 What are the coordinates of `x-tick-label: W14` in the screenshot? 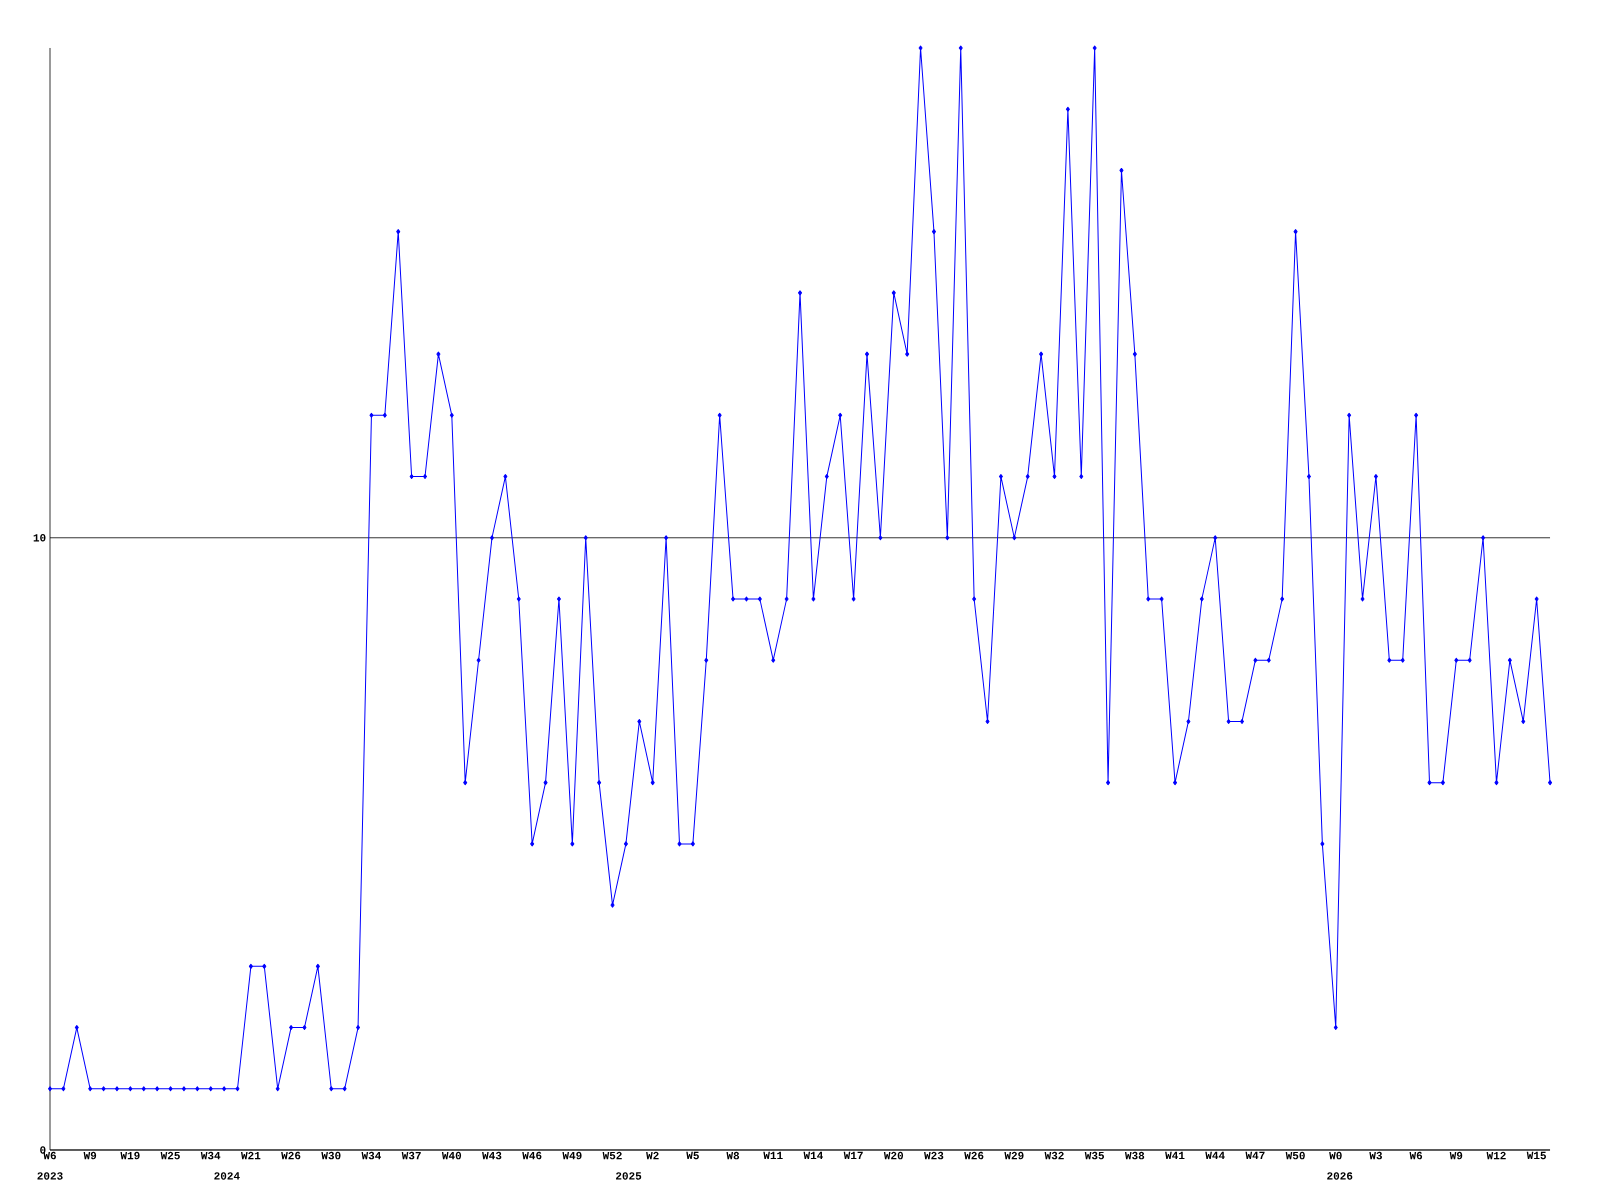 It's located at (813, 1155).